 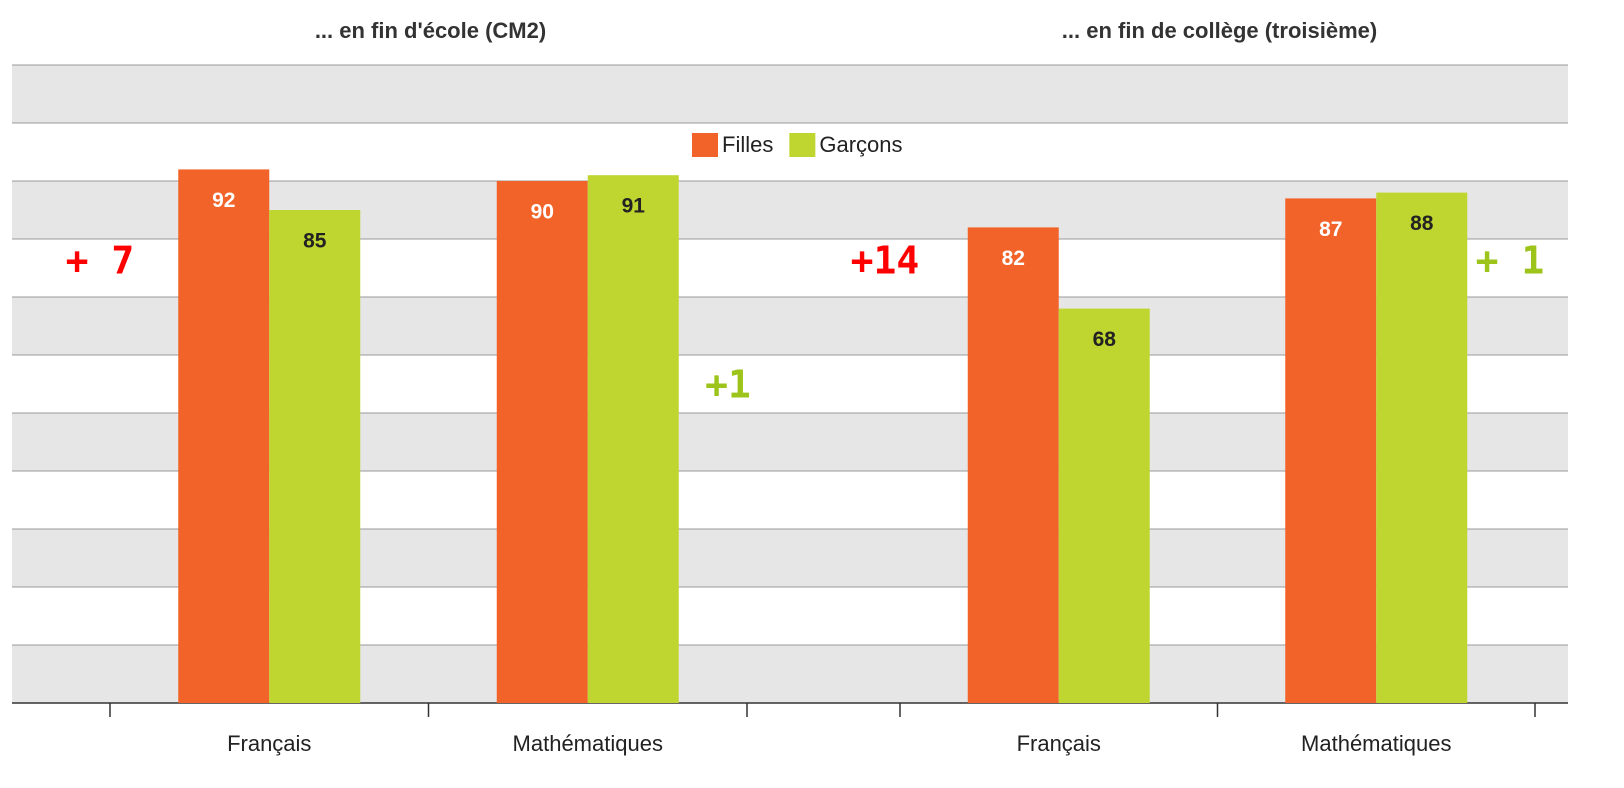 I want to click on value-label: 88, so click(x=1422, y=223).